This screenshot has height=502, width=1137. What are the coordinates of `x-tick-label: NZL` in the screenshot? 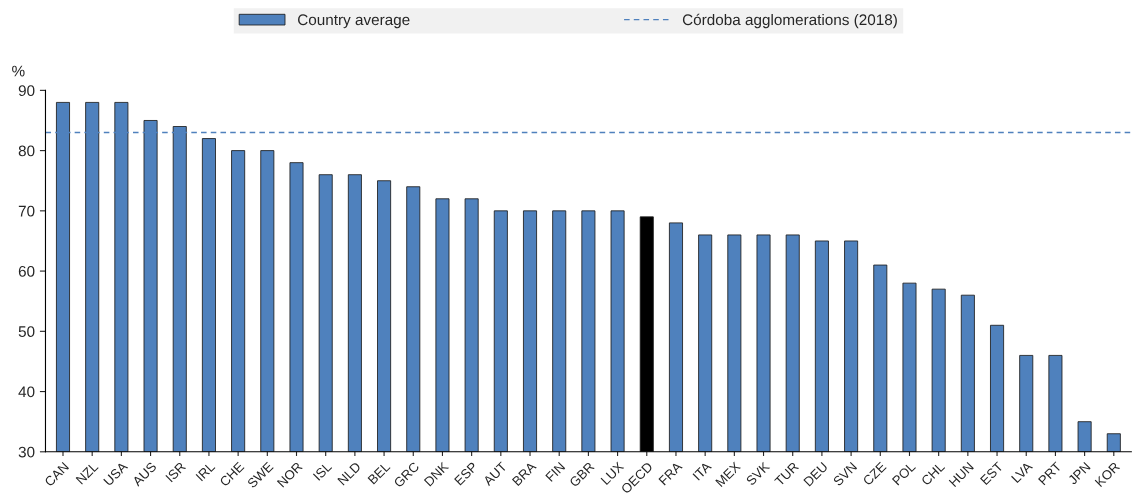 It's located at (87, 473).